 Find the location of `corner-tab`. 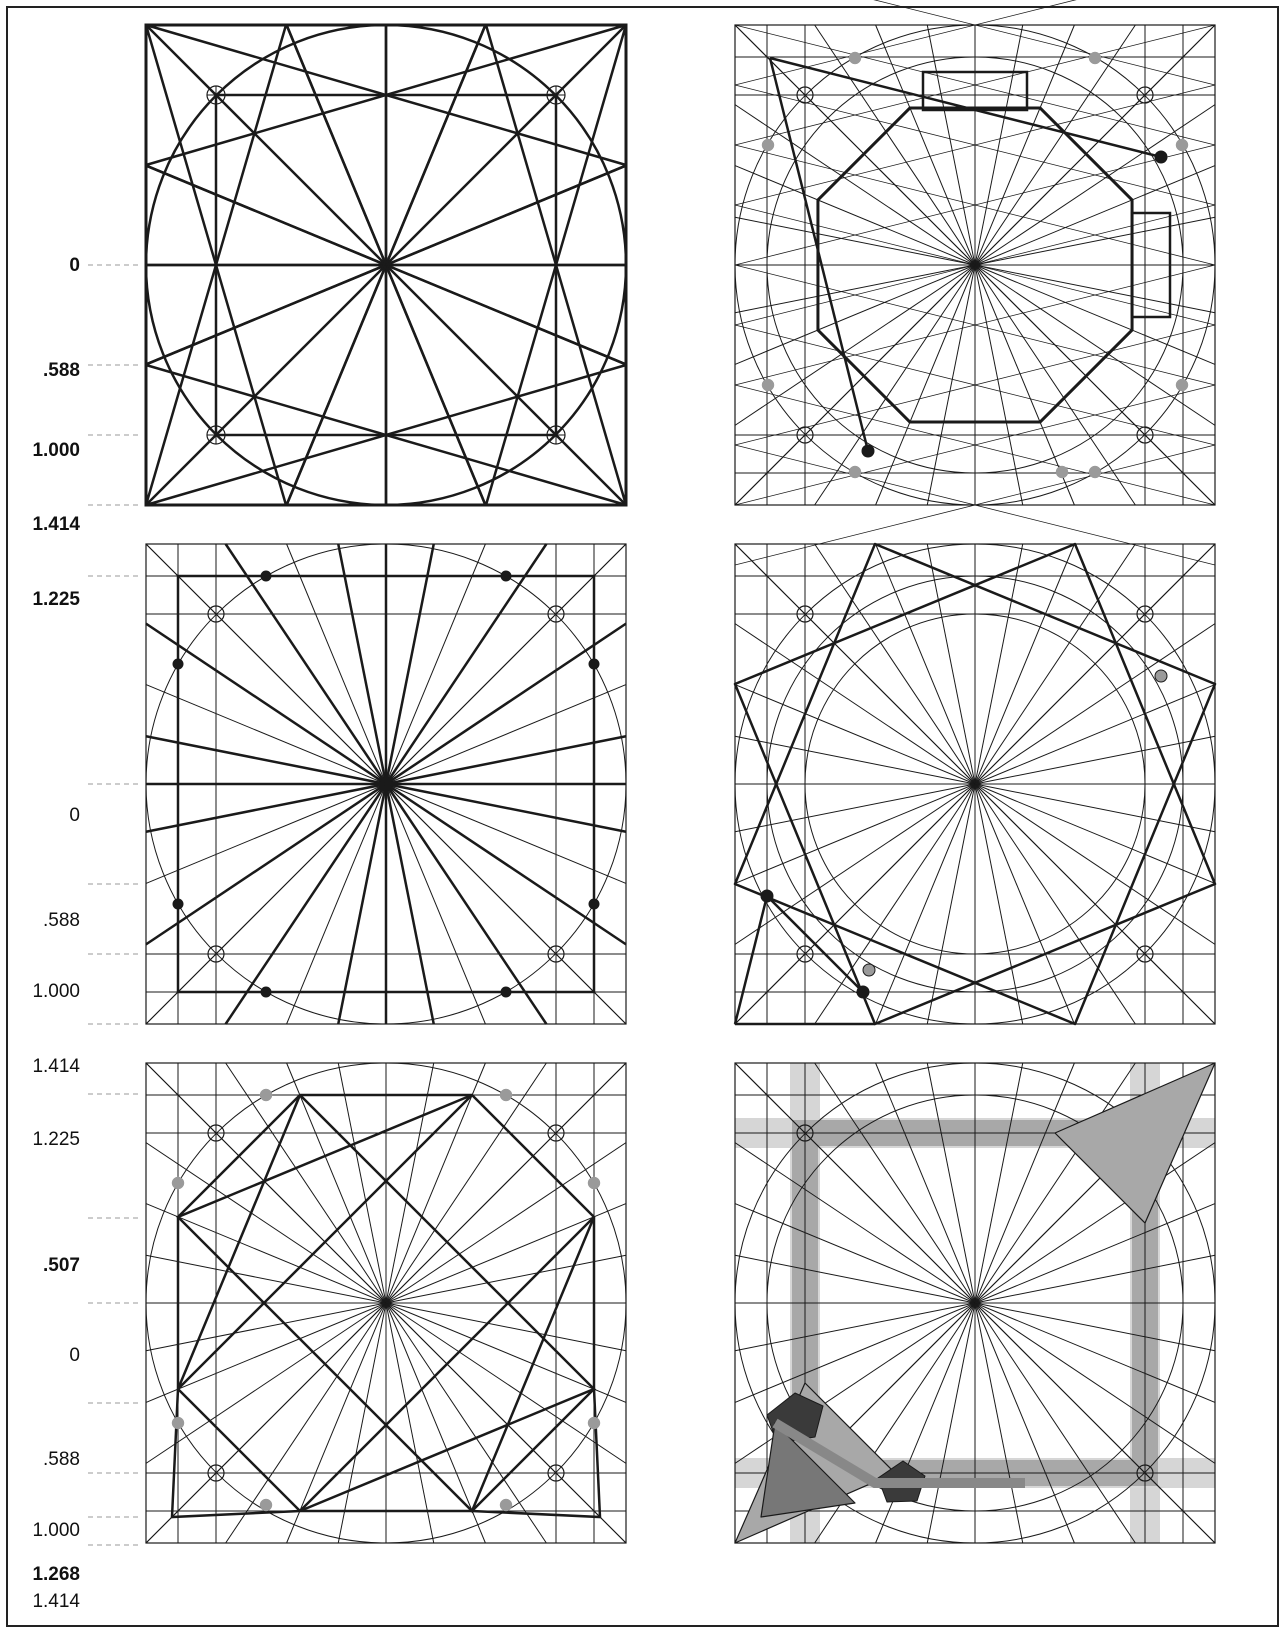

corner-tab is located at coordinates (235, 1453).